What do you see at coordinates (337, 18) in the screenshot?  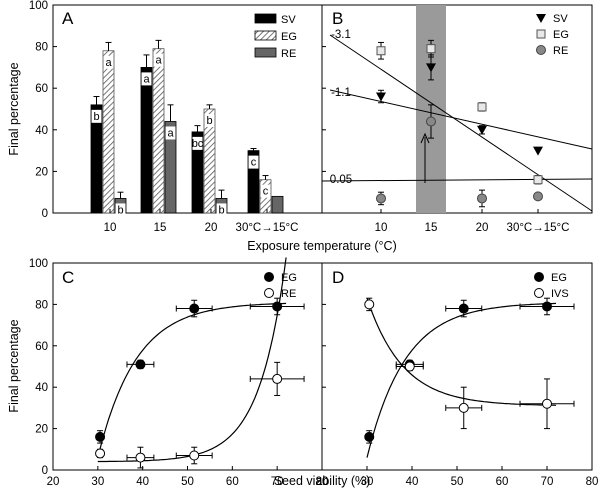 I see `panel-letter: B` at bounding box center [337, 18].